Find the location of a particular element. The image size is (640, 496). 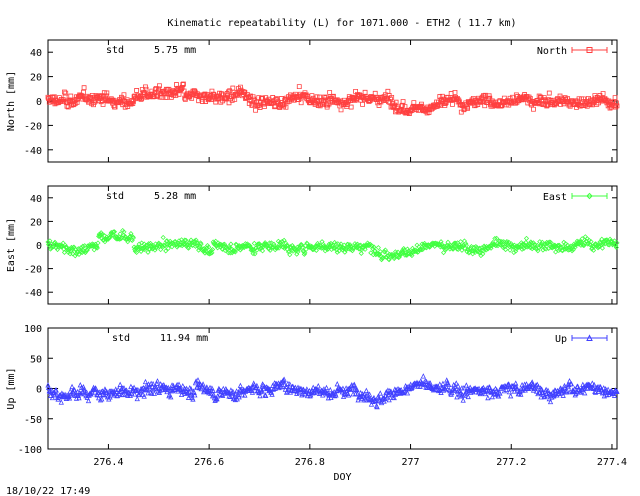

x-tick-label: 277.4 is located at coordinates (612, 462).